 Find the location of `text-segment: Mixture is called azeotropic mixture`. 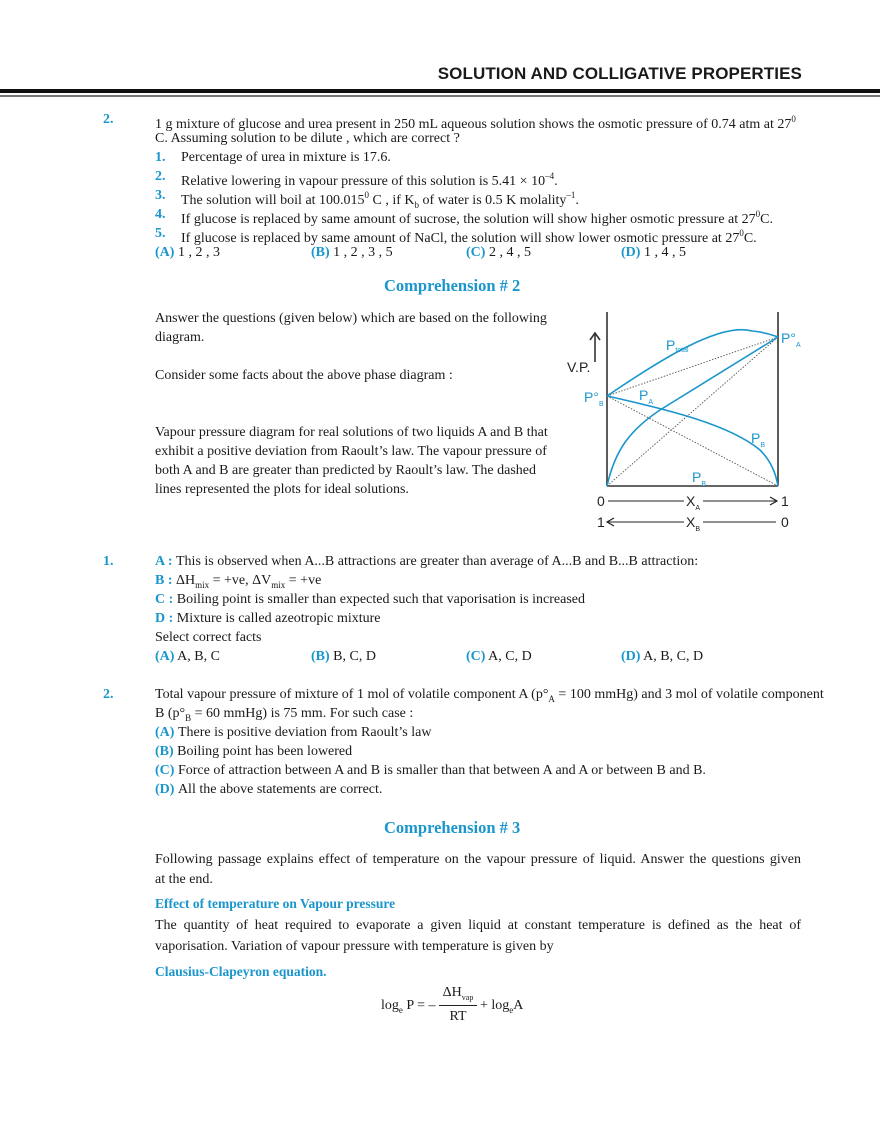

text-segment: Mixture is called azeotropic mixture is located at coordinates (278, 618).